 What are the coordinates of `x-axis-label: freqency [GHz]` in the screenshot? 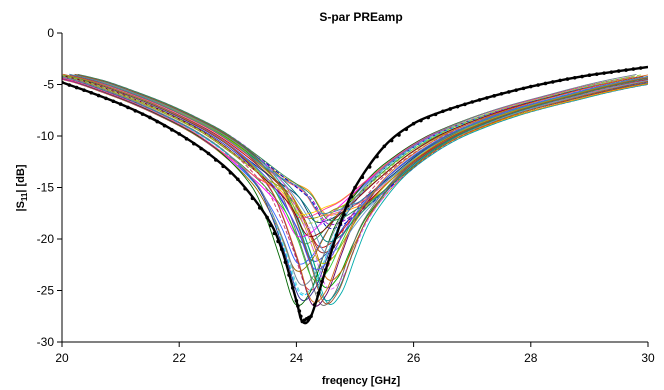 It's located at (361, 381).